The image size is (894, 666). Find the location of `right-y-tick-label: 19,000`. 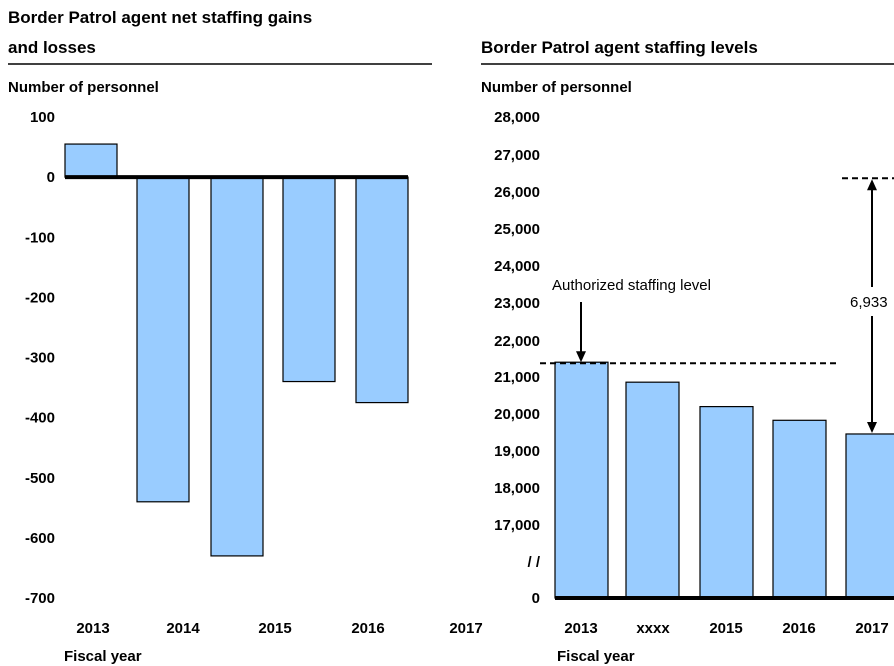

right-y-tick-label: 19,000 is located at coordinates (517, 451).